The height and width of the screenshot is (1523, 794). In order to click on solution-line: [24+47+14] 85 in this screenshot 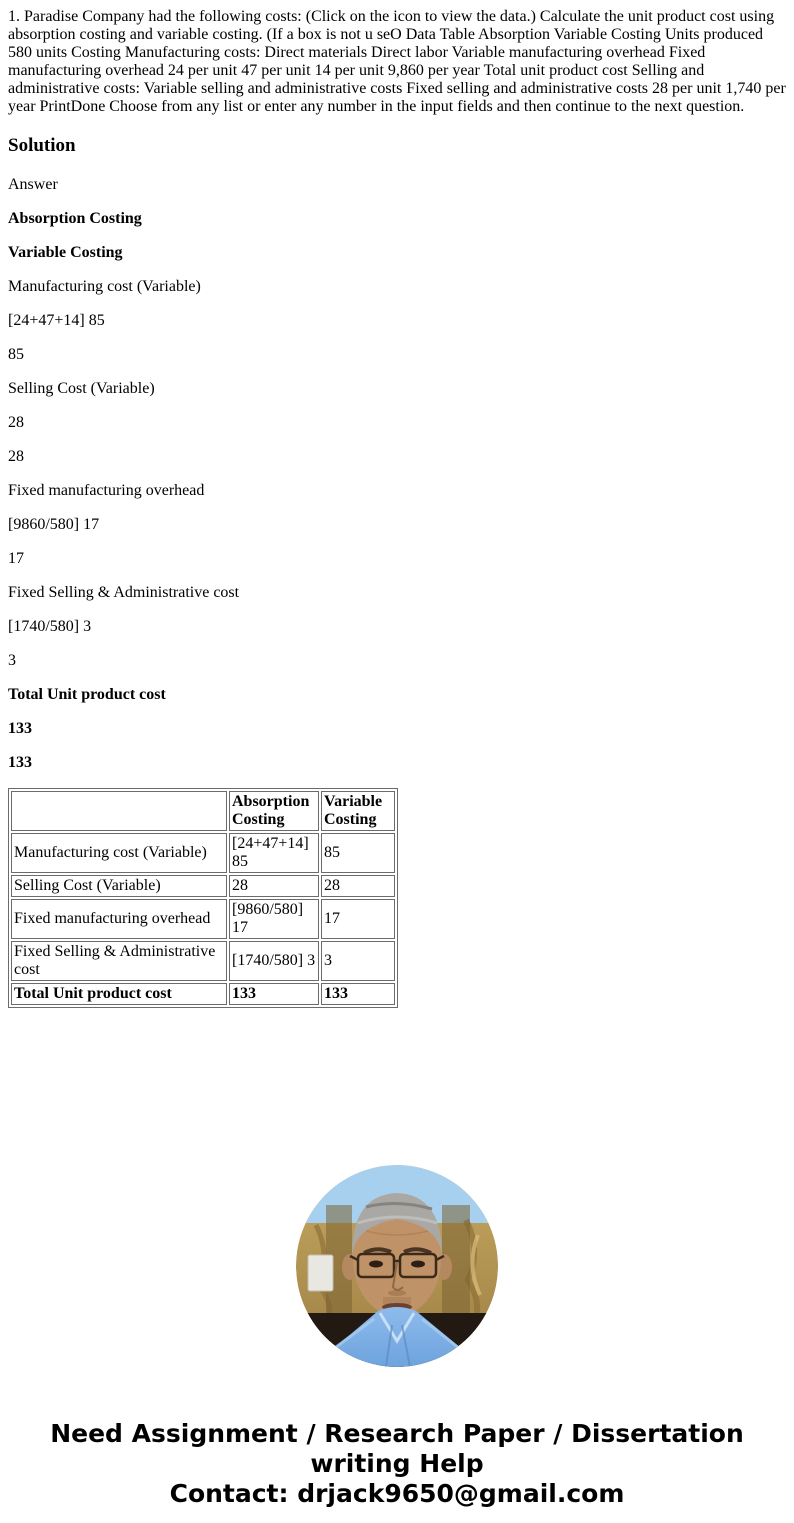, I will do `click(56, 320)`.